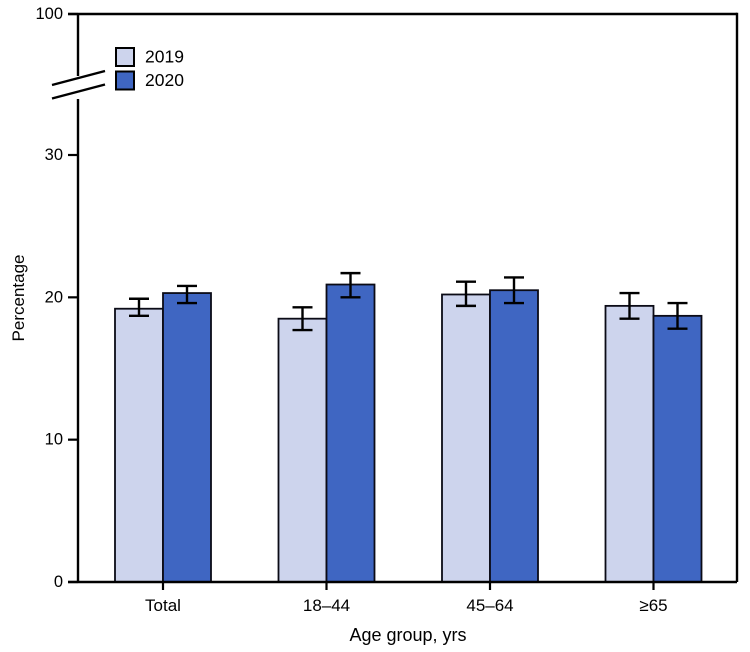  I want to click on x-axis-title: Age group, yrs, so click(407, 635).